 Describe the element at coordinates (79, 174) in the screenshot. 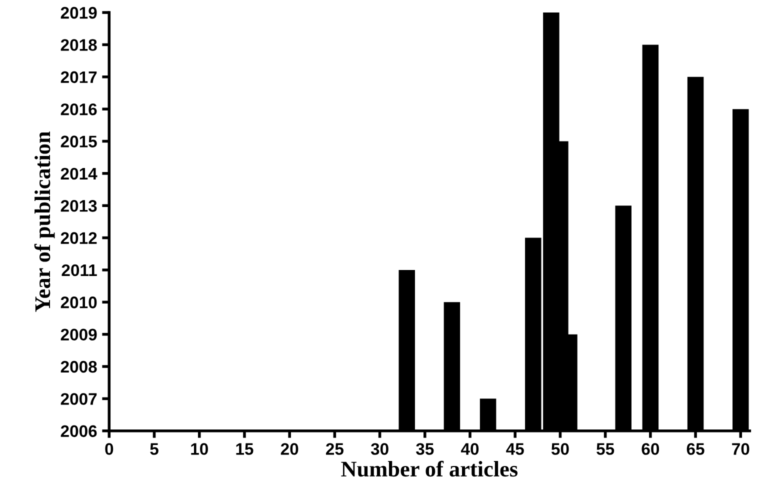

I see `y-tick-label: 2014` at that location.